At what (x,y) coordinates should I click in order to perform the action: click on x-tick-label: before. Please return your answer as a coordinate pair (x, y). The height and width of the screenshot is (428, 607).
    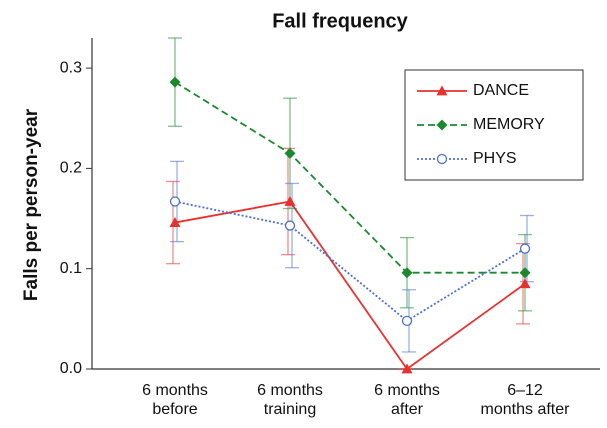
    Looking at the image, I should click on (174, 409).